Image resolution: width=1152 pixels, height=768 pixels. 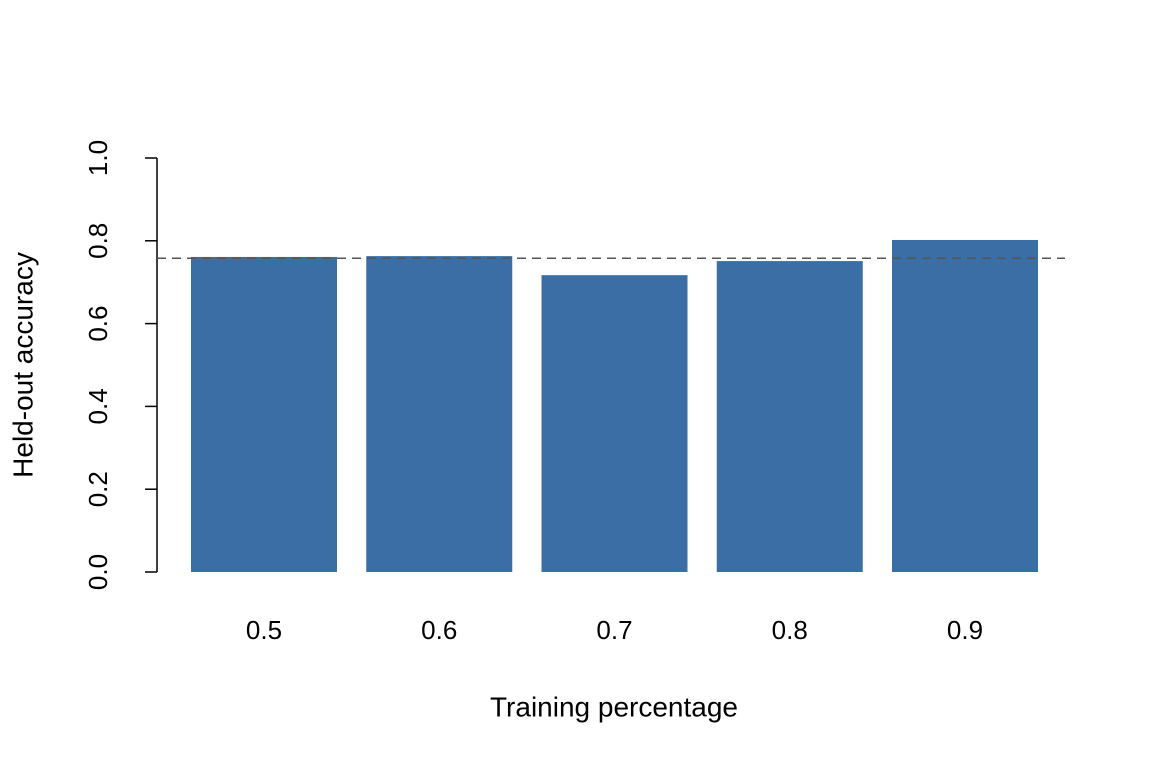 I want to click on x-tick-label: 0.6, so click(x=439, y=630).